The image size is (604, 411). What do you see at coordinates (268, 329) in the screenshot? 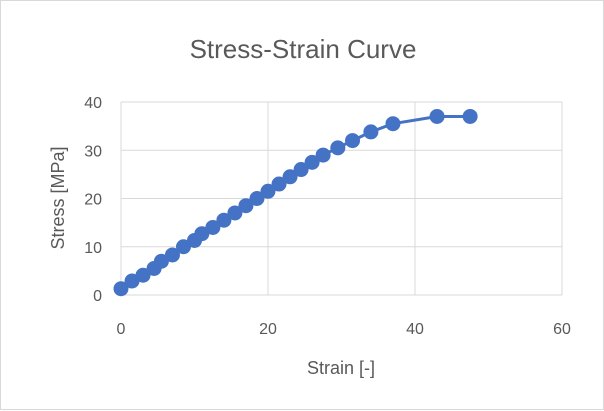
I see `x-tick-label: 20` at bounding box center [268, 329].